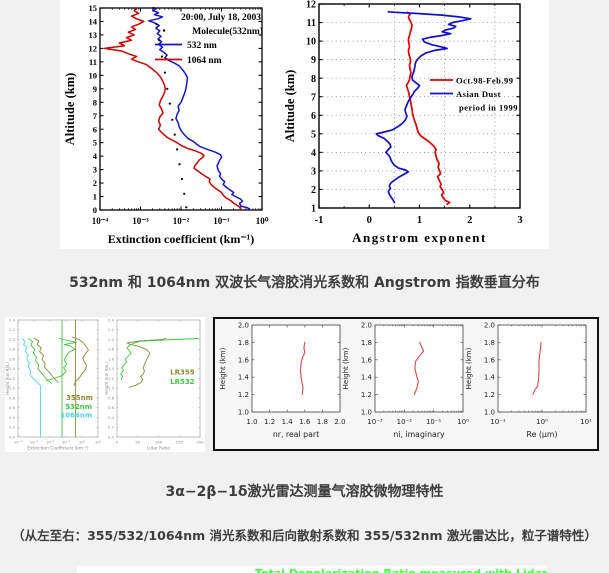 This screenshot has width=609, height=573. I want to click on y-tick-label: 0.2, so click(111, 427).